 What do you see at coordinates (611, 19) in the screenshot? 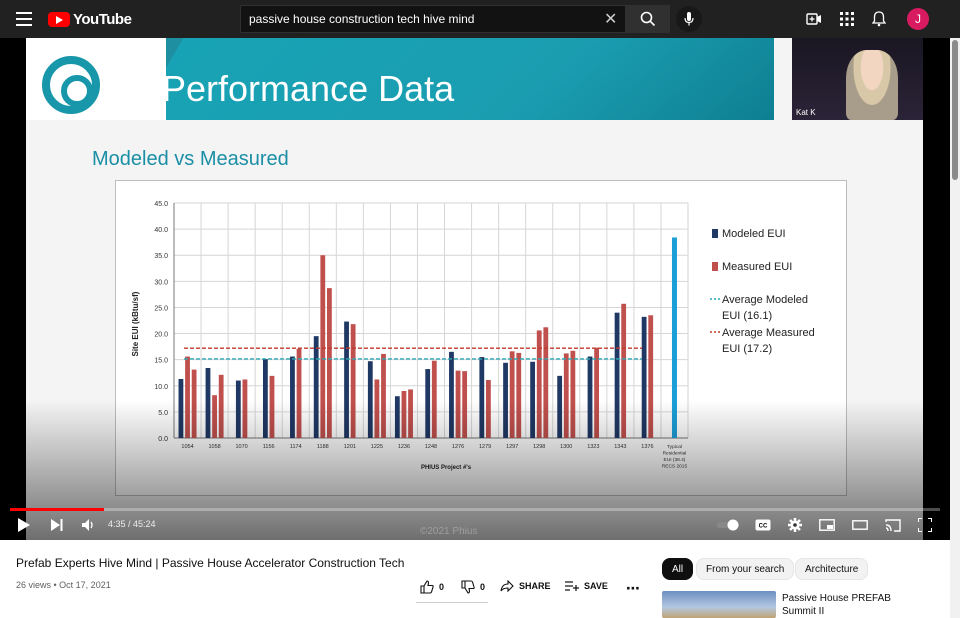
I see `clear-search-icon: ✕` at bounding box center [611, 19].